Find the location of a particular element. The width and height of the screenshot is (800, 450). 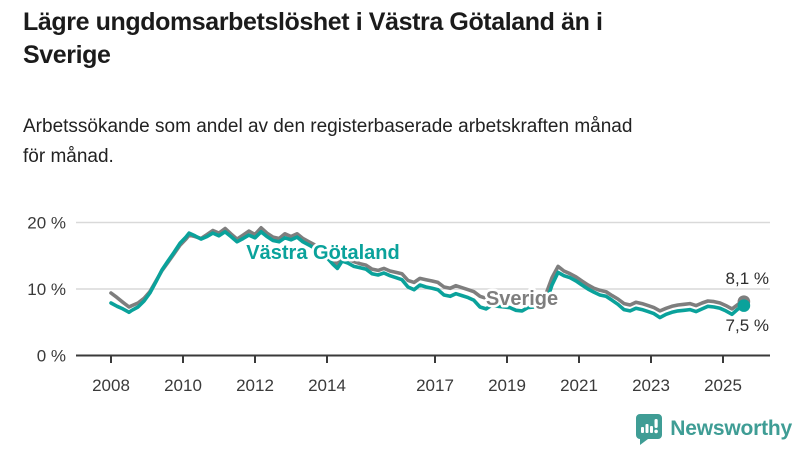

newsworthy-logo-text: Newsworthy is located at coordinates (731, 428).